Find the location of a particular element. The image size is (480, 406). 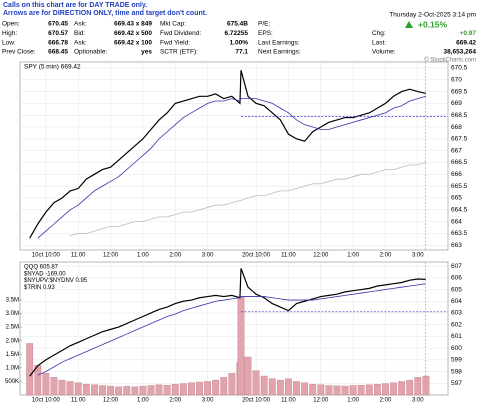

y-tick-label: 598 is located at coordinates (456, 371).